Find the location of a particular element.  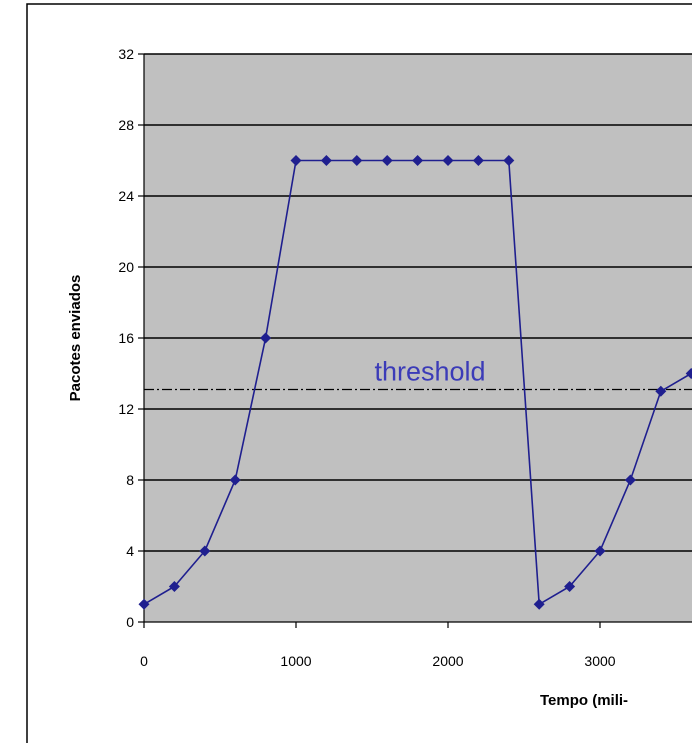

y-tick-label-4: 16 is located at coordinates (126, 338).